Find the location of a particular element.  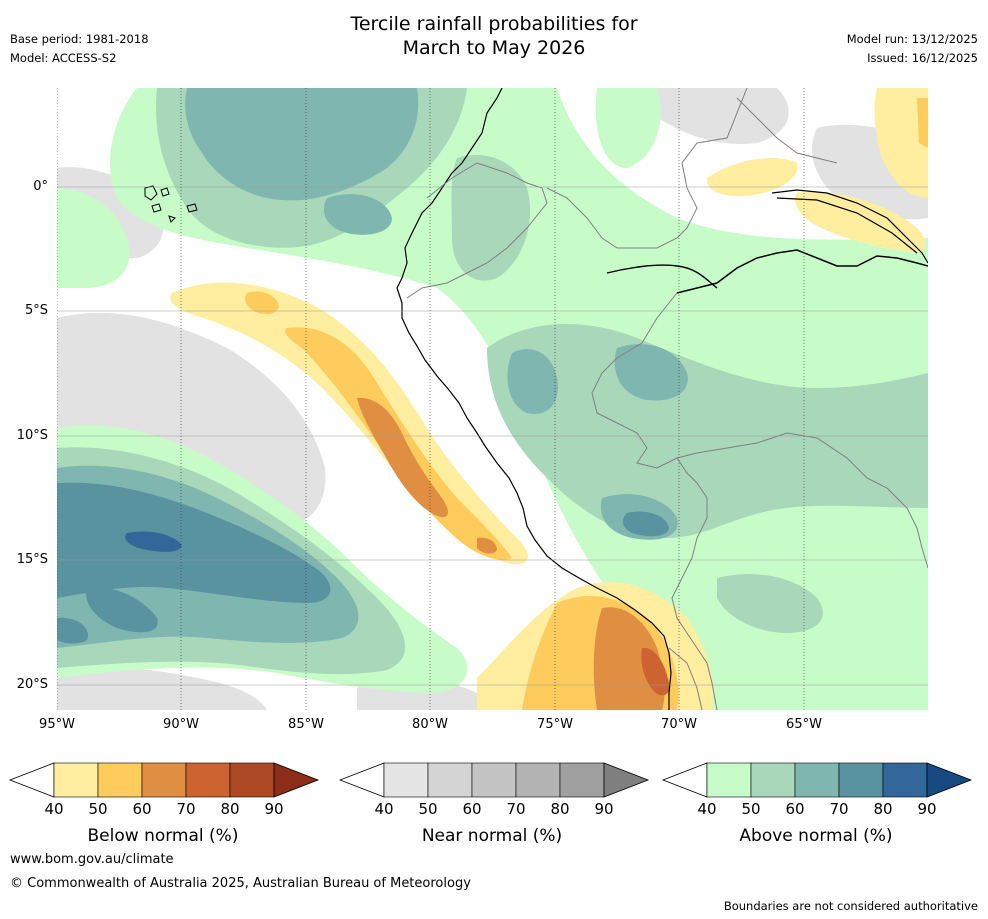

colorbars is located at coordinates (490, 780).